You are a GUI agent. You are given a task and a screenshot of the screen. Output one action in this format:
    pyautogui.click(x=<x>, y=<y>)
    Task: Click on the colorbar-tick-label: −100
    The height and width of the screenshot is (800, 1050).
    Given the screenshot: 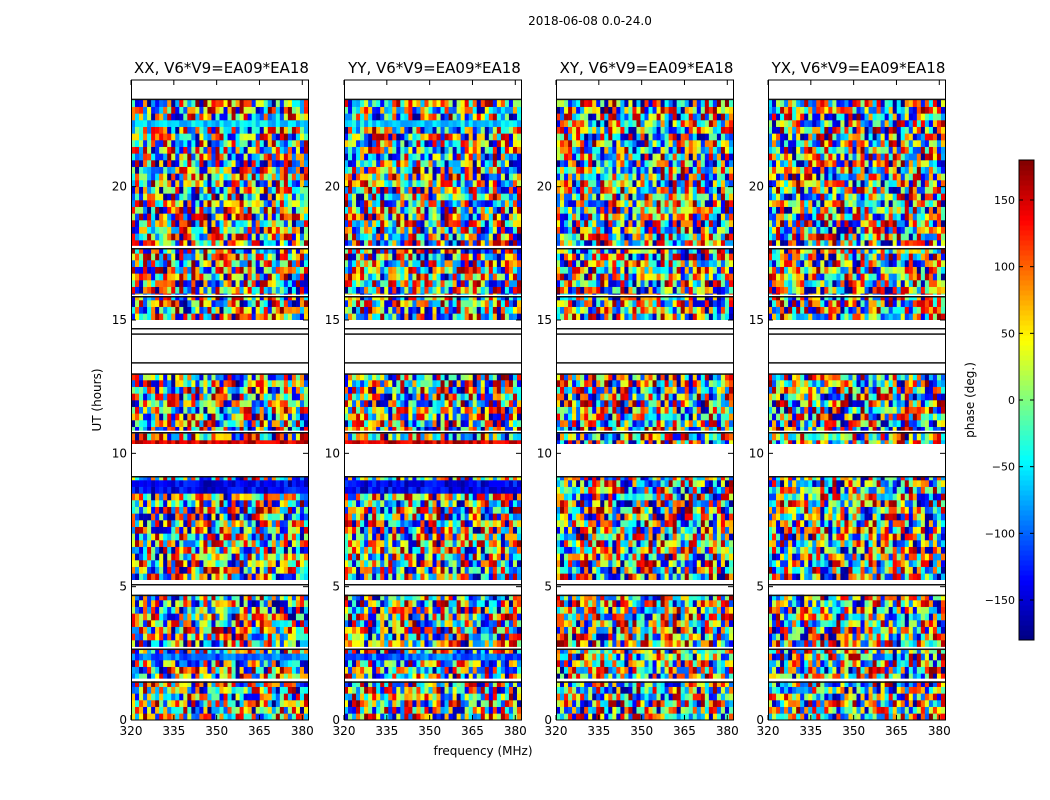 What is the action you would take?
    pyautogui.click(x=1000, y=533)
    